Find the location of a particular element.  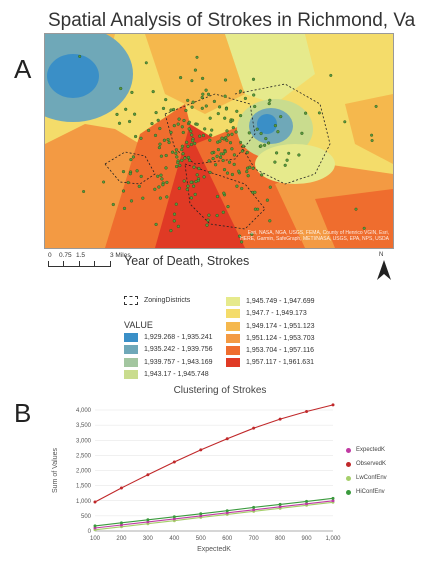

legend-class-2: 1,939.757 - 1,943.169 is located at coordinates (168, 362).